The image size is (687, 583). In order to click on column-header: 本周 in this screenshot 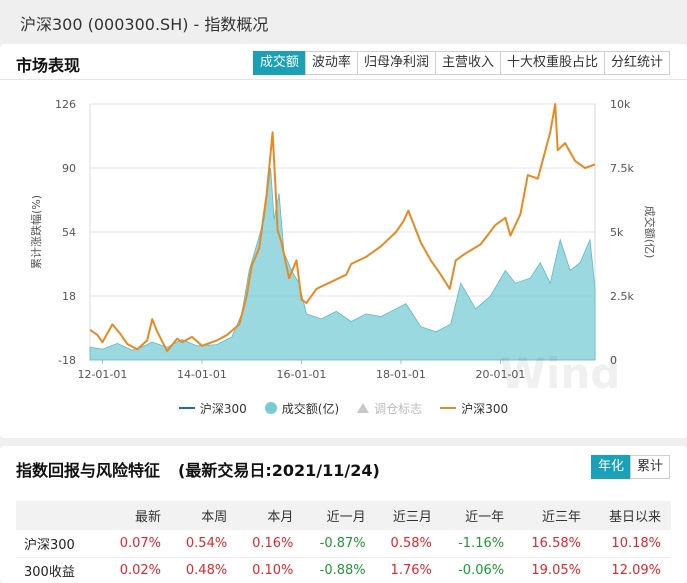, I will do `click(204, 515)`.